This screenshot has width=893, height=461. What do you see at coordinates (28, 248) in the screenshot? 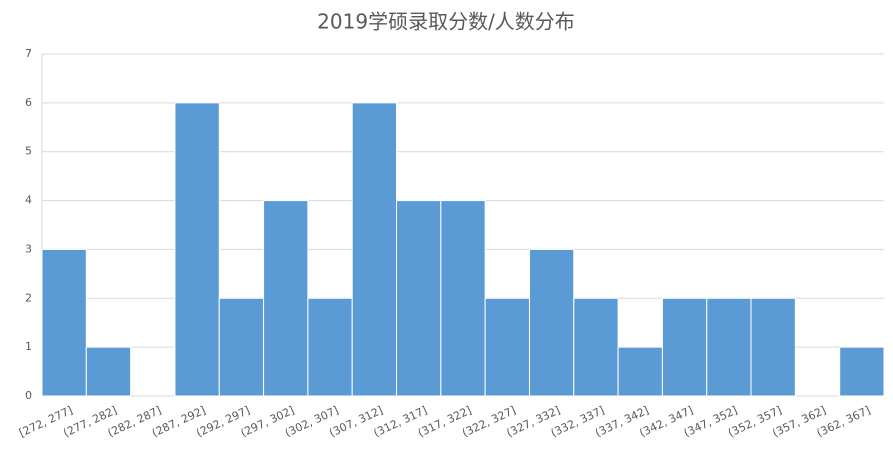
I see `y-tick-label: 3` at bounding box center [28, 248].